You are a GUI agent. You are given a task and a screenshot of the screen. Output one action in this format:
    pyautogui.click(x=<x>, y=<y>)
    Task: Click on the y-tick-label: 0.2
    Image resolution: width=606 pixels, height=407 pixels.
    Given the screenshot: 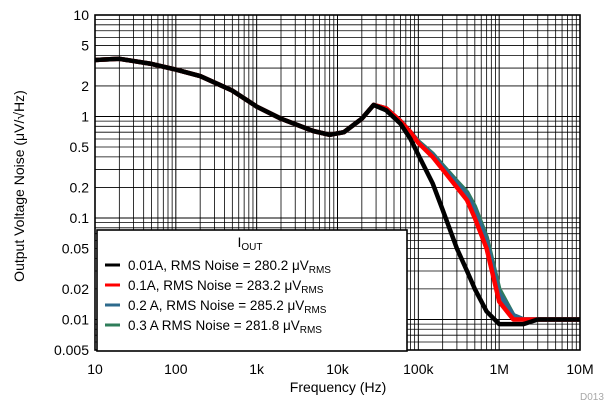 What is the action you would take?
    pyautogui.click(x=80, y=187)
    